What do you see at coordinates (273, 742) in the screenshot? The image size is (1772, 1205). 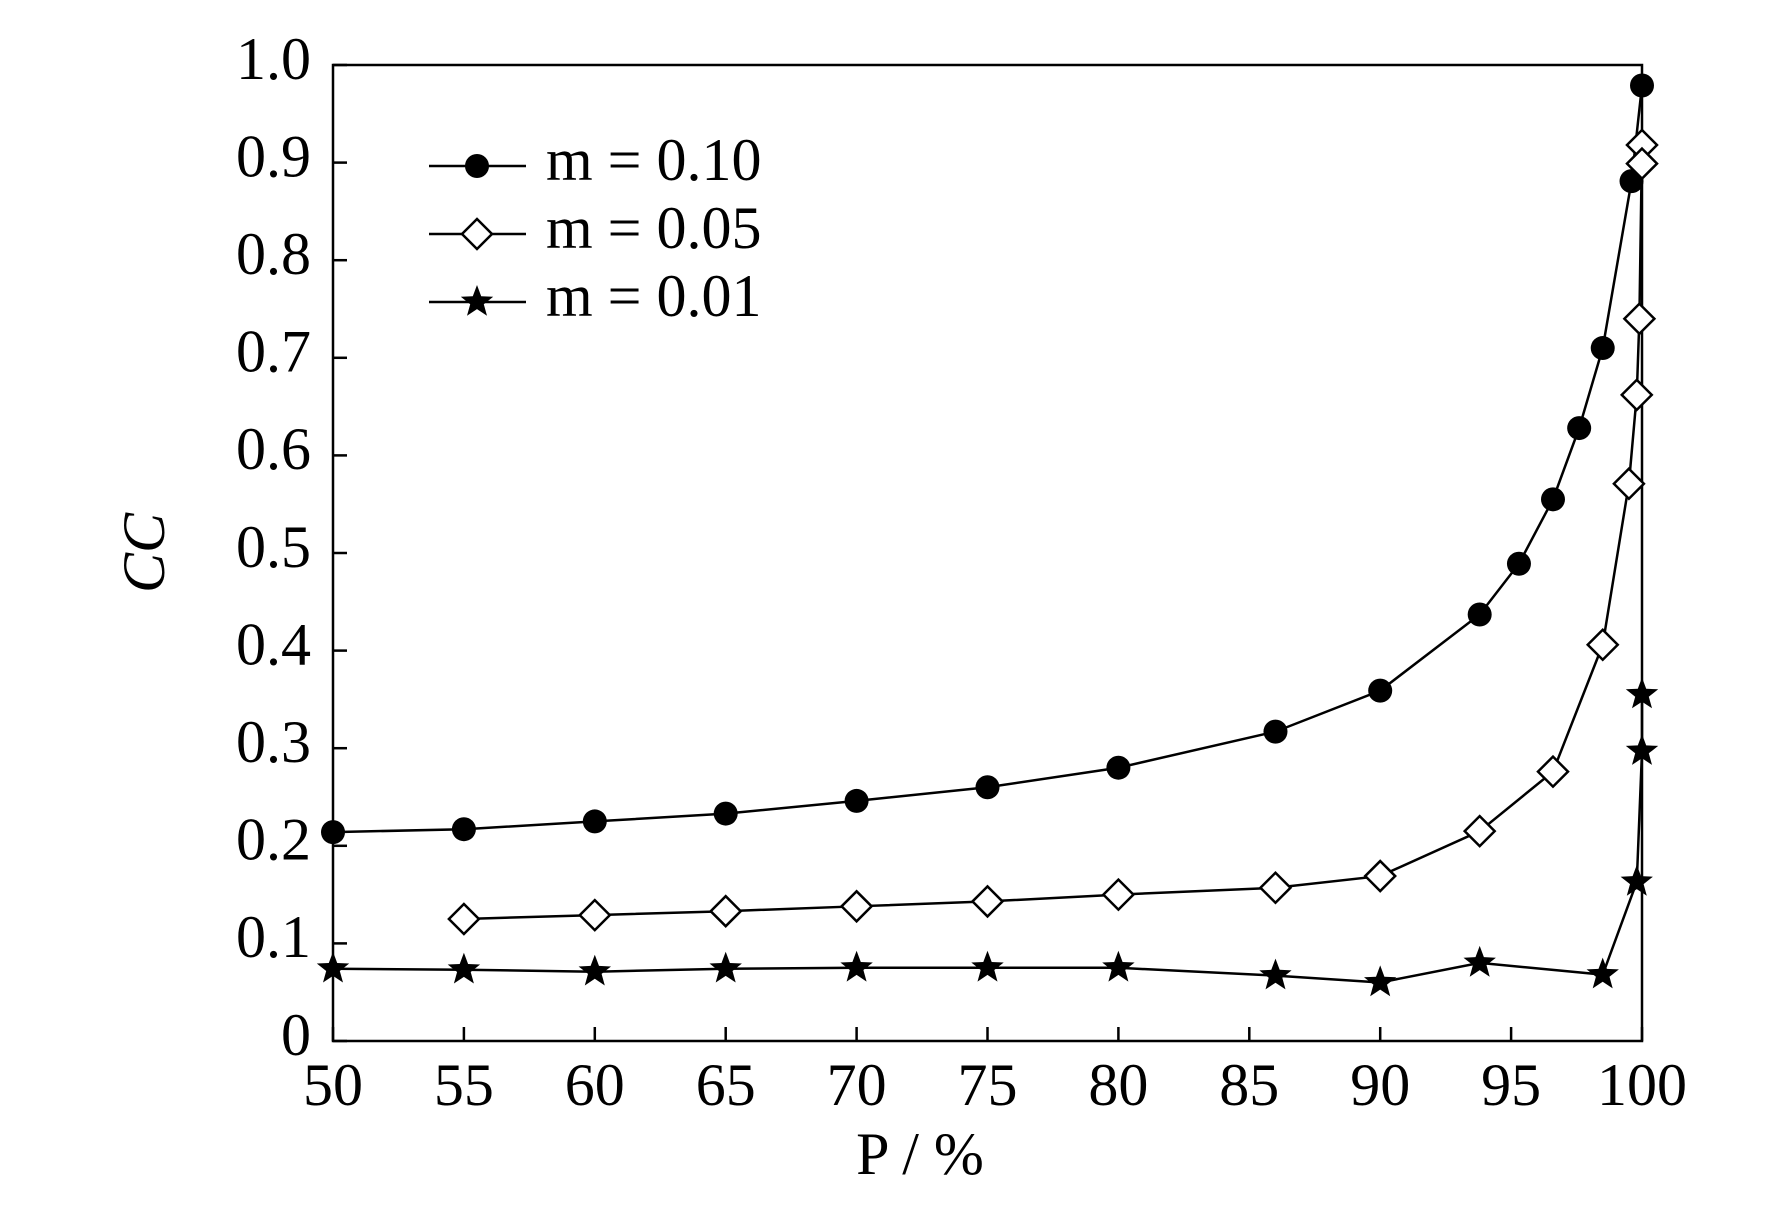 I see `y-tick-label: 0.3` at bounding box center [273, 742].